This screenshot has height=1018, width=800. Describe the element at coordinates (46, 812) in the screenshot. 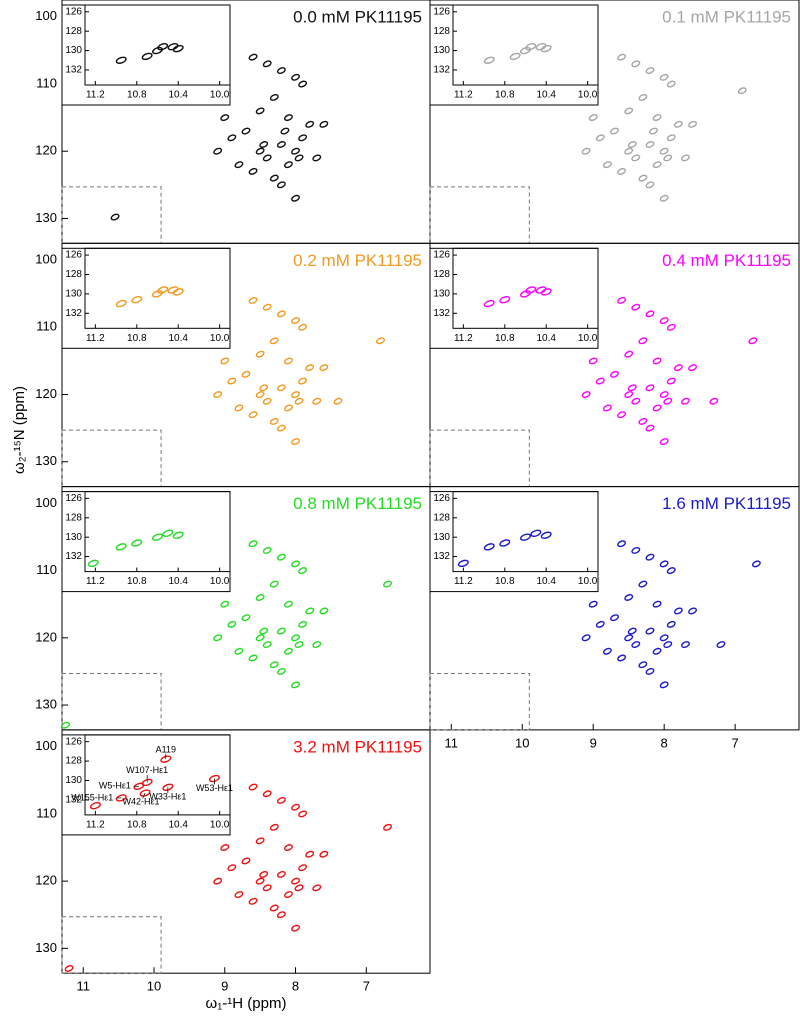

I see `y-tick-label: 110` at that location.